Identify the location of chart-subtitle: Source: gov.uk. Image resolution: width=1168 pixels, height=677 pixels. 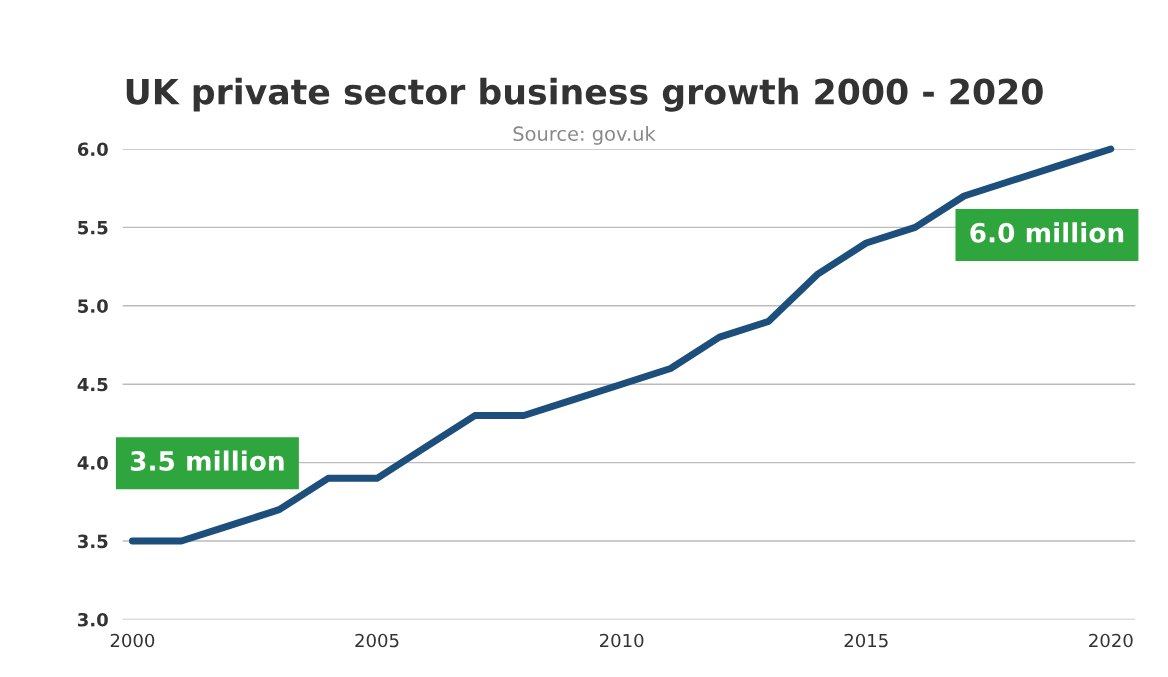
(584, 135).